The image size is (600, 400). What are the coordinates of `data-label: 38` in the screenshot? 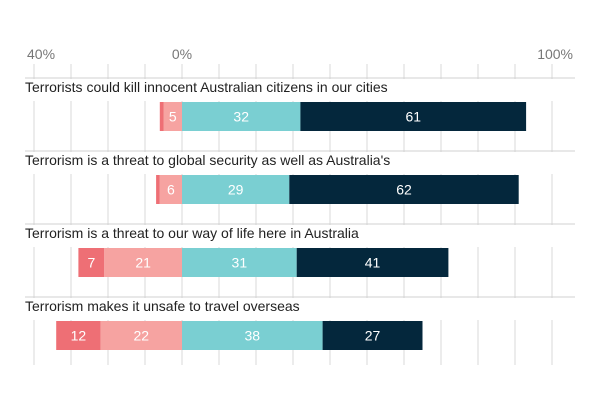 It's located at (253, 336).